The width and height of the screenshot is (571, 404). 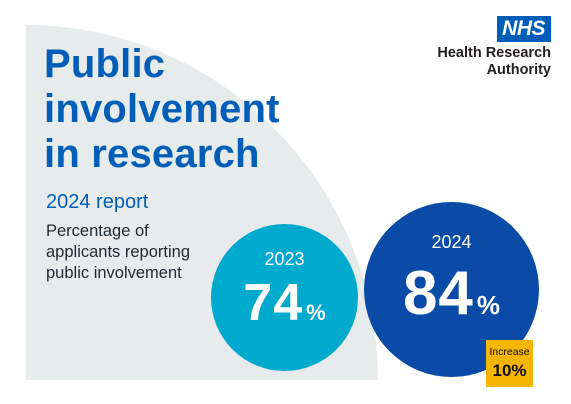 I want to click on increase-label: Increase, so click(x=509, y=352).